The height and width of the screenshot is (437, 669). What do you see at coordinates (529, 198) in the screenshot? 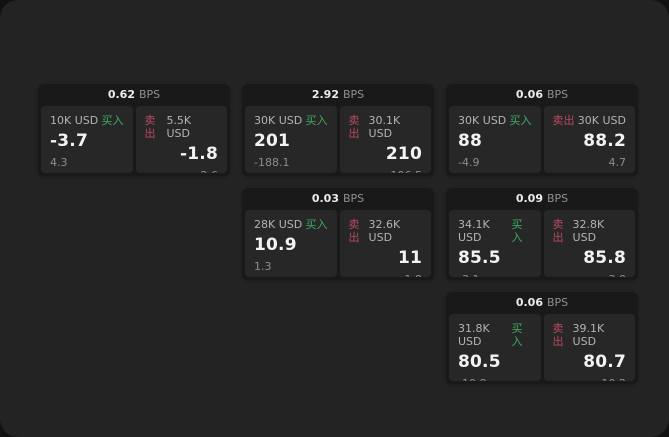
I see `bps-value: 0.09` at bounding box center [529, 198].